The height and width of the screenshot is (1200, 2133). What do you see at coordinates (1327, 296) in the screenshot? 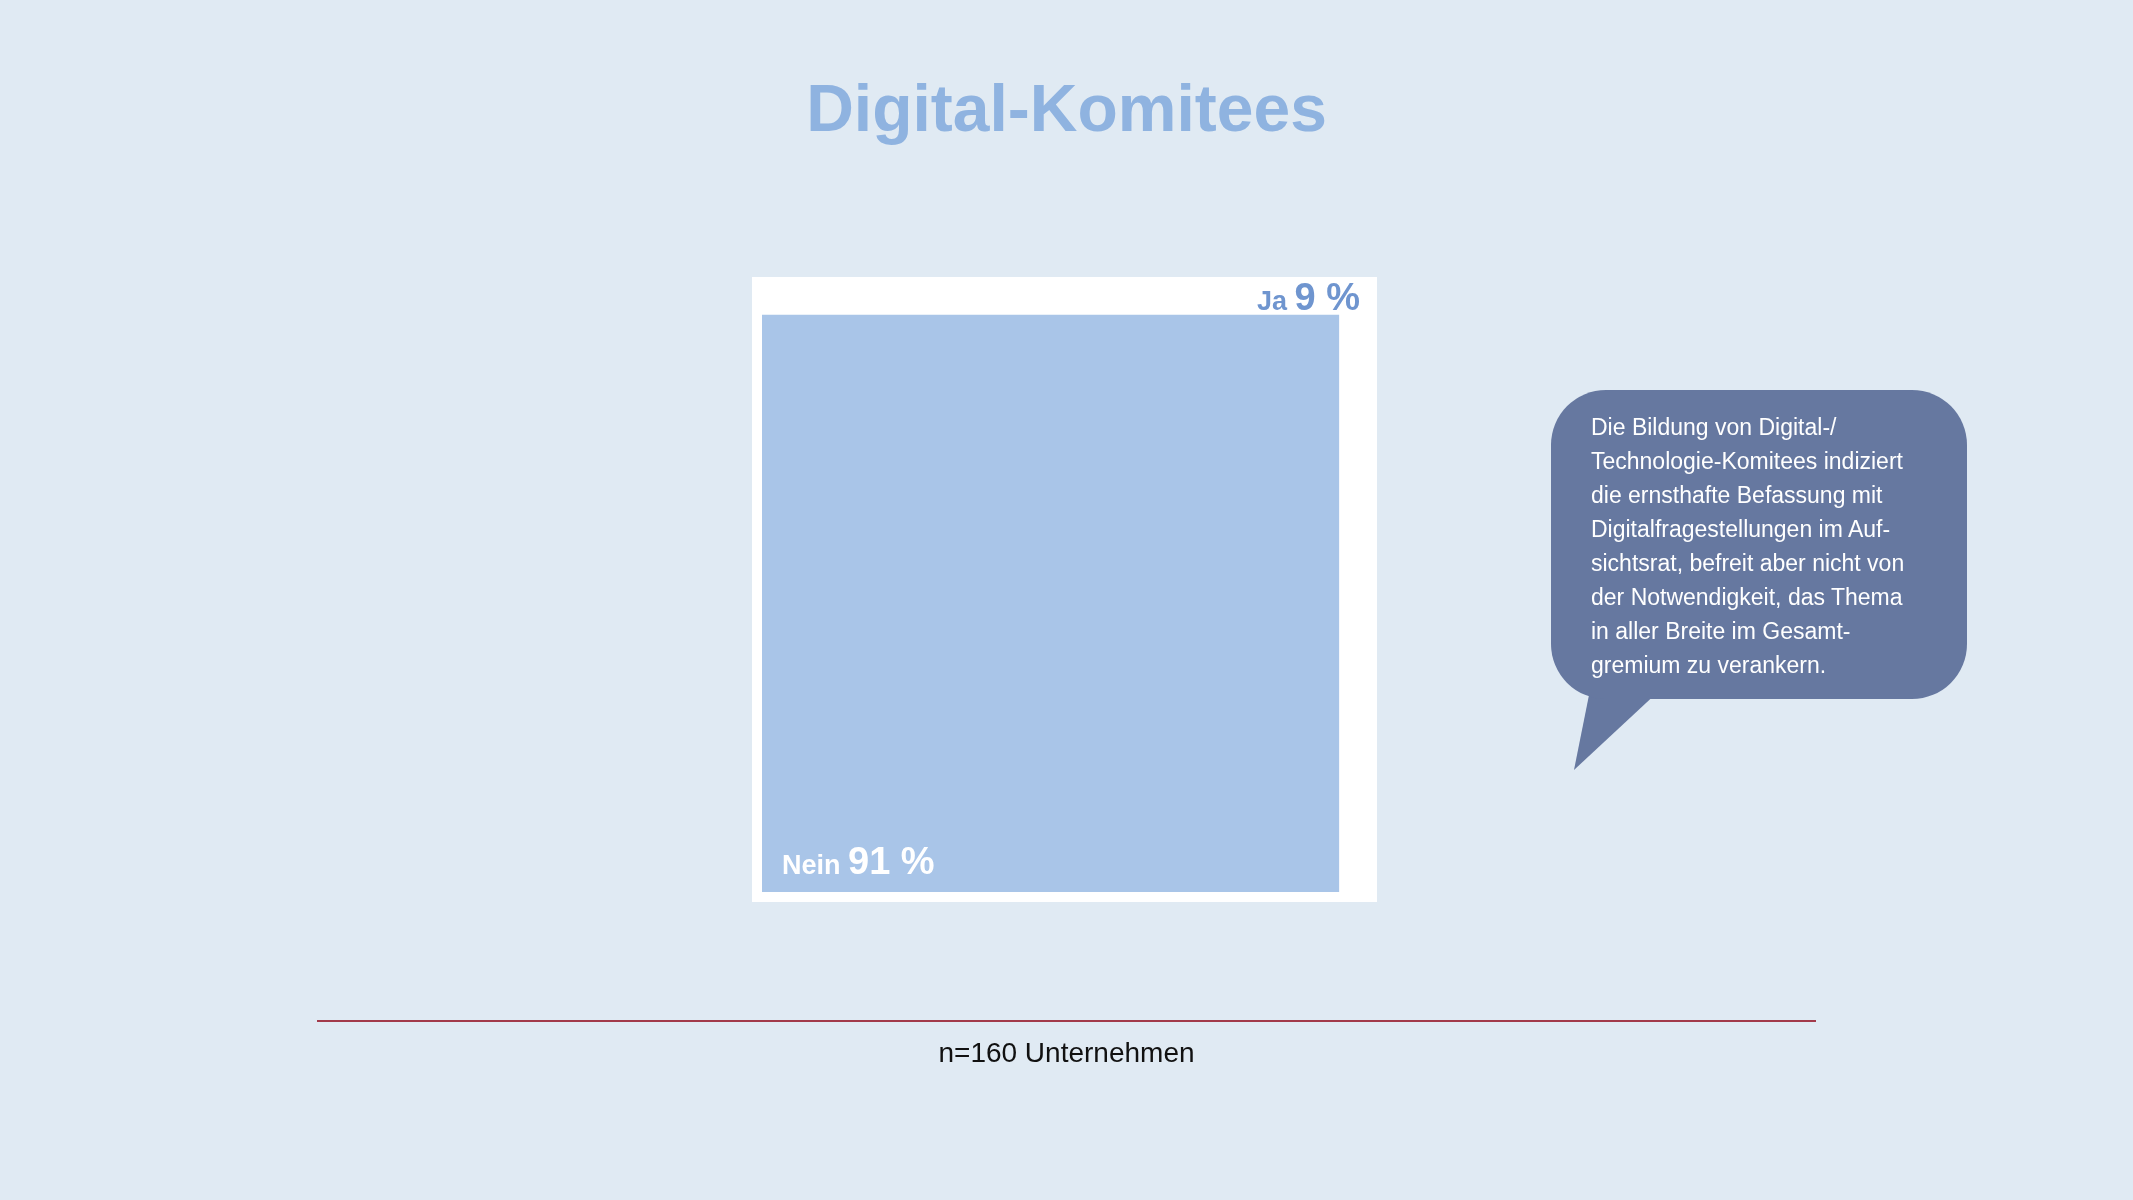
I see `data-label: 9 %` at bounding box center [1327, 296].